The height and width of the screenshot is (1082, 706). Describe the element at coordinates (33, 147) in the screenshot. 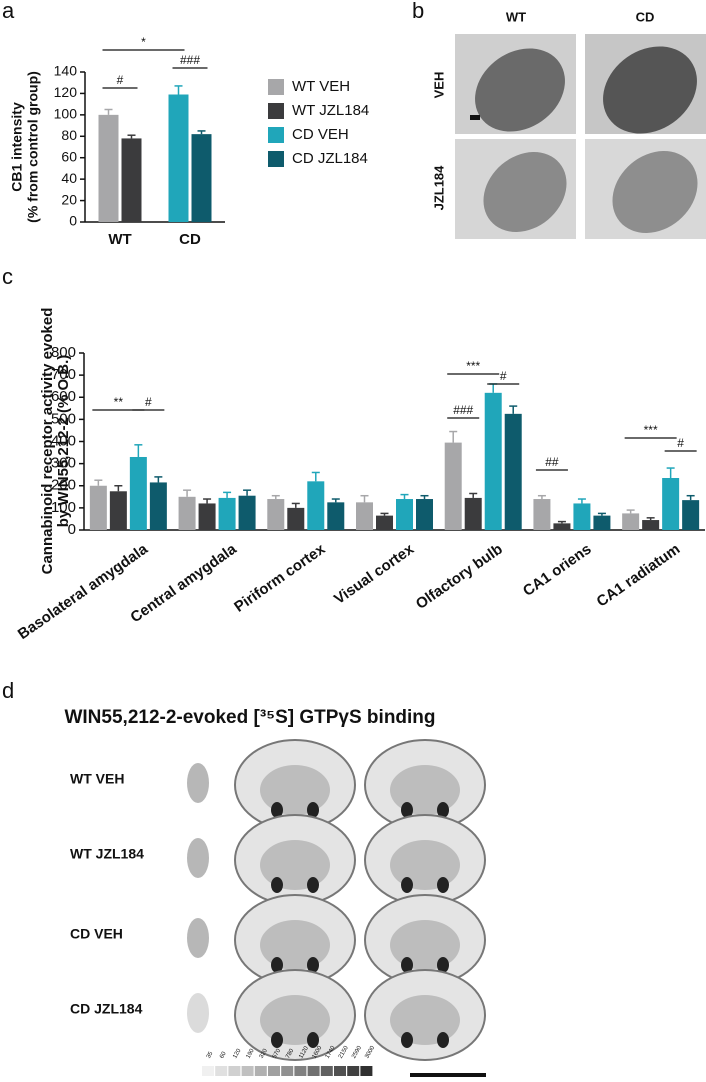

I see `y-axis-label: (% from control group)` at that location.